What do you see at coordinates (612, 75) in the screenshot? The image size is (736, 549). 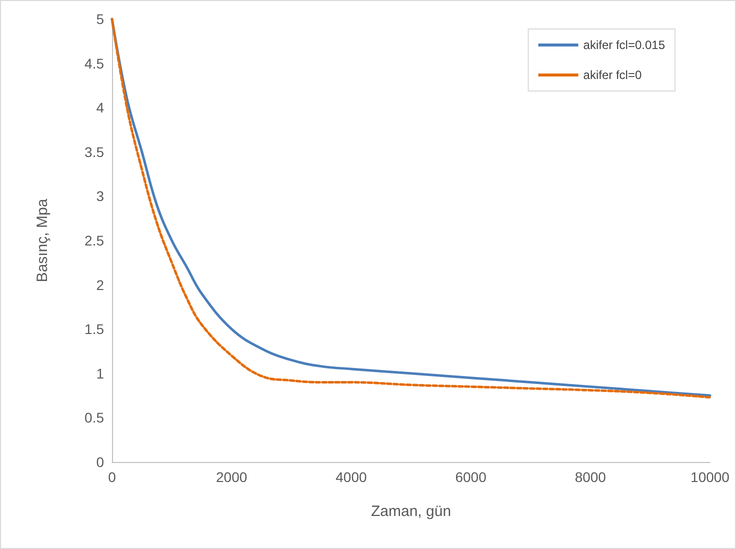 I see `legend-label: akifer fcl=0` at bounding box center [612, 75].